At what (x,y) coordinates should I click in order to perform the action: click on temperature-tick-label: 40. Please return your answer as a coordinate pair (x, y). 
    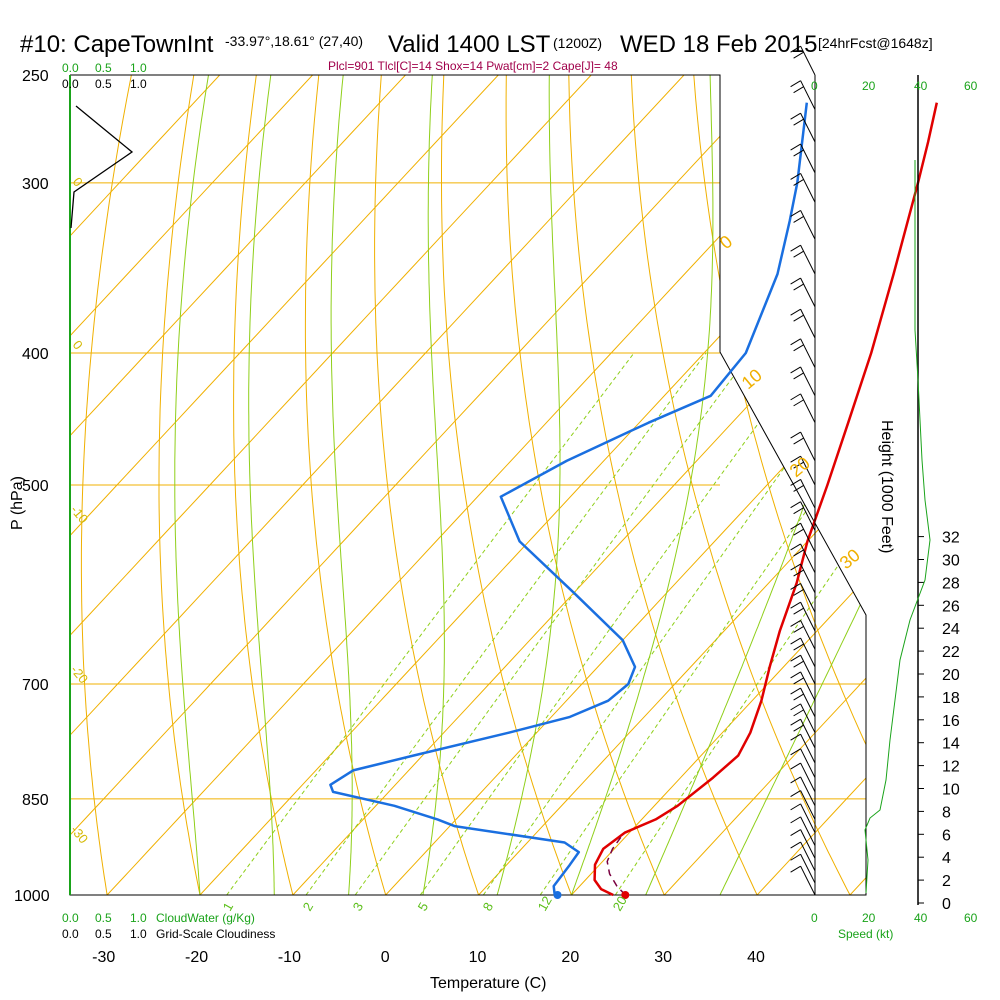
    Looking at the image, I should click on (756, 957).